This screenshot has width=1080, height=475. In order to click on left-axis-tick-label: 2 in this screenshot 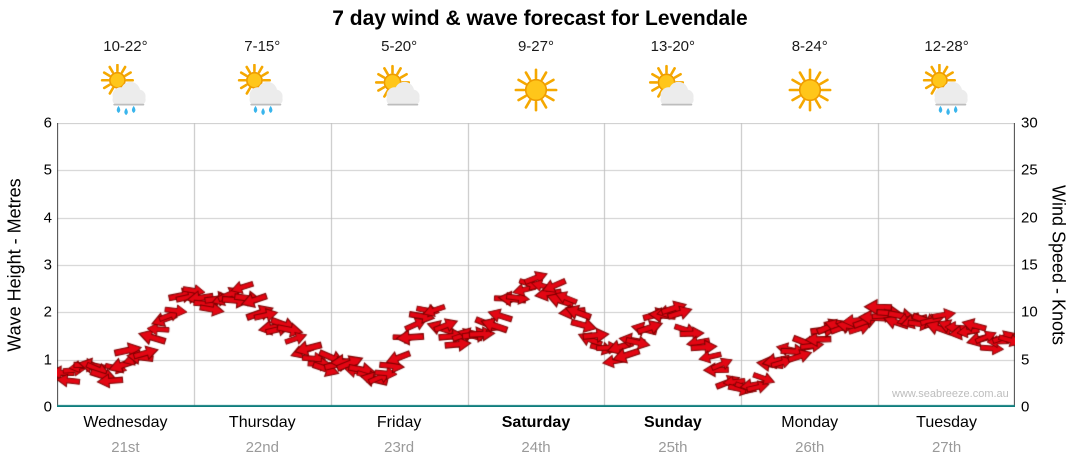, I will do `click(47, 312)`.